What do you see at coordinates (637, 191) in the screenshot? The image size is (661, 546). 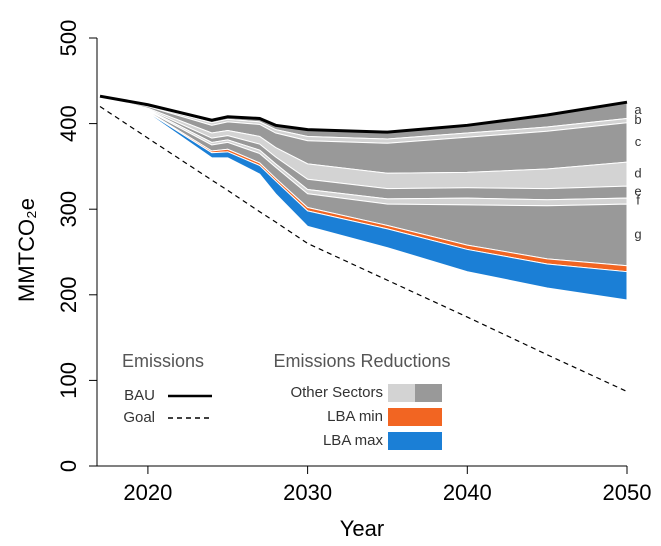 I see `band-label: e` at bounding box center [637, 191].